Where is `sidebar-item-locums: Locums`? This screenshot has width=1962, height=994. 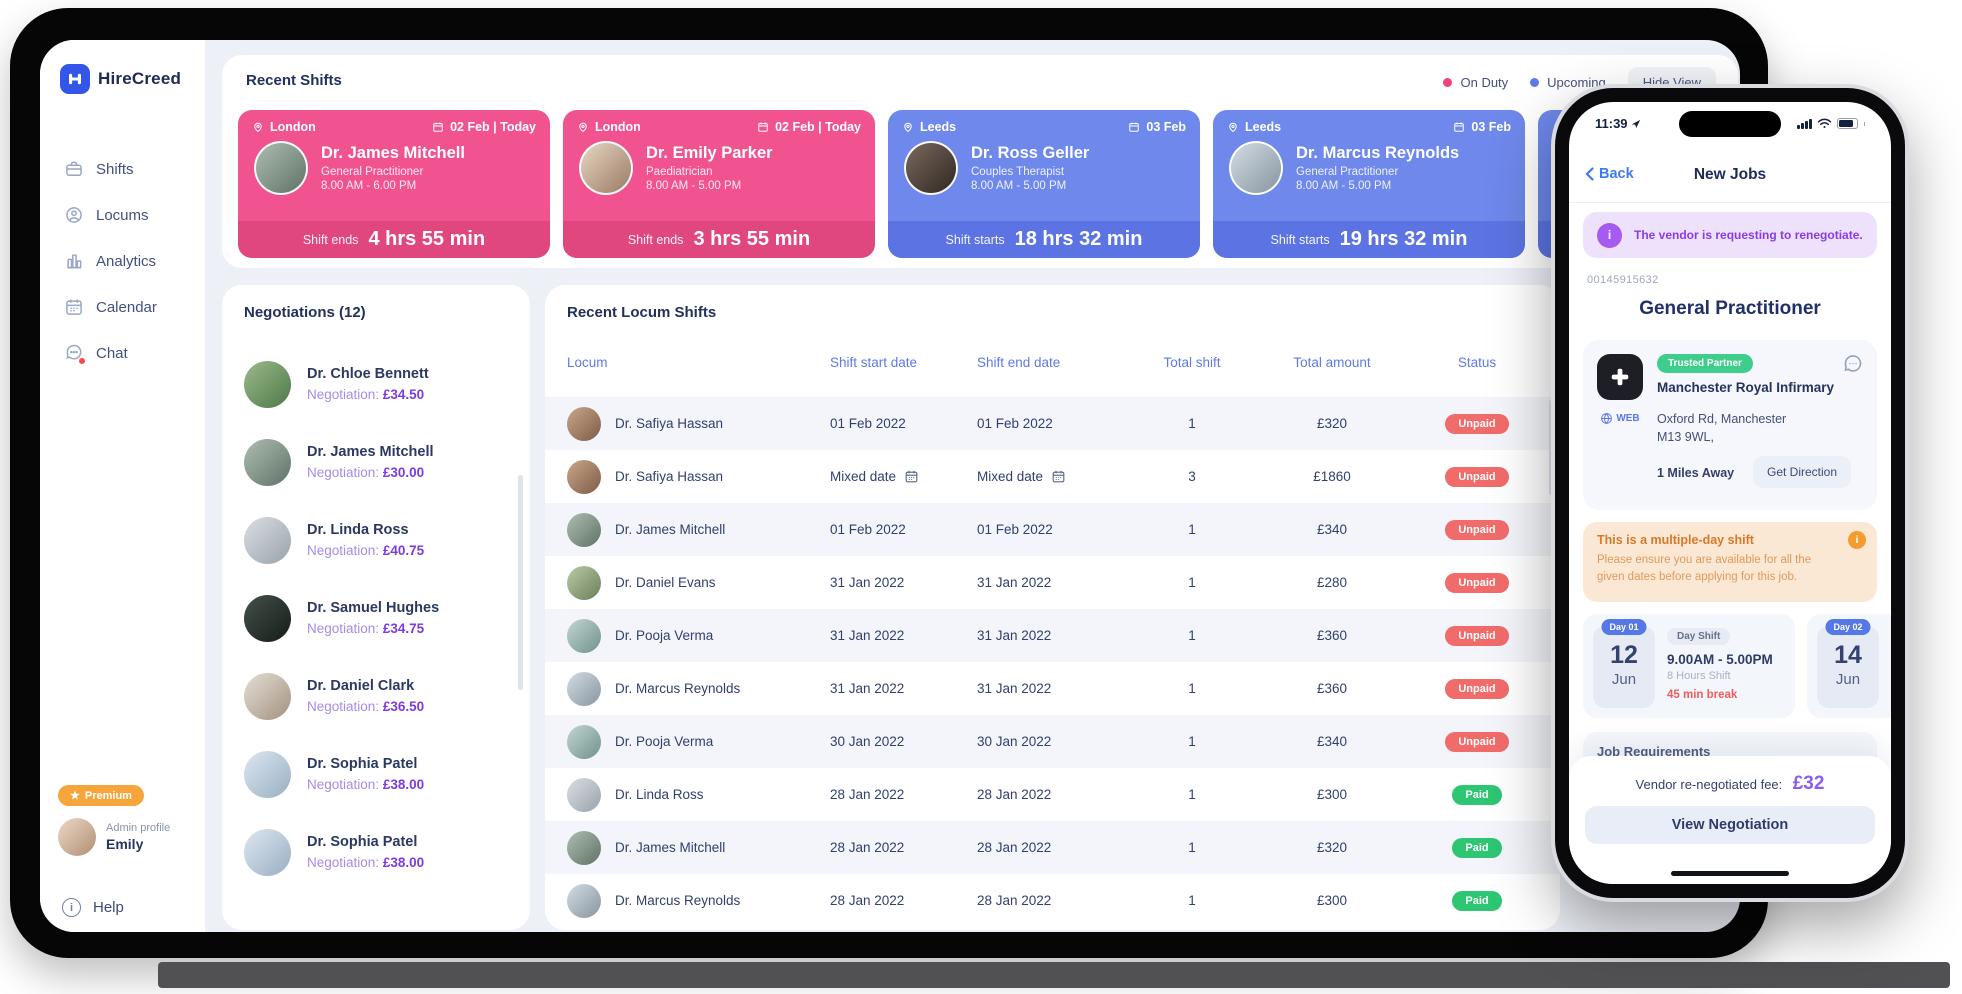 sidebar-item-locums: Locums is located at coordinates (110, 215).